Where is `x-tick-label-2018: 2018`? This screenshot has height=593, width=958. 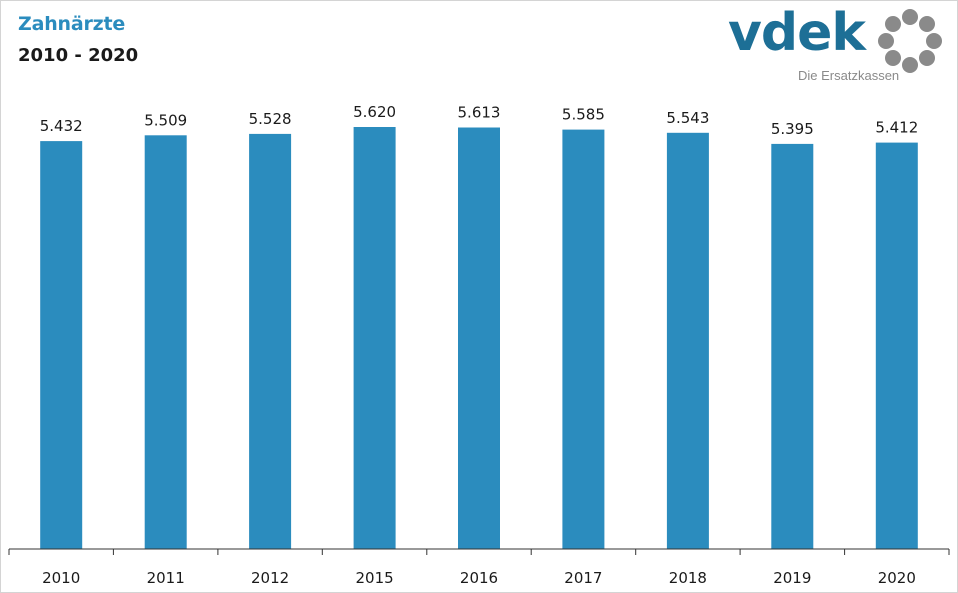 x-tick-label-2018: 2018 is located at coordinates (688, 578).